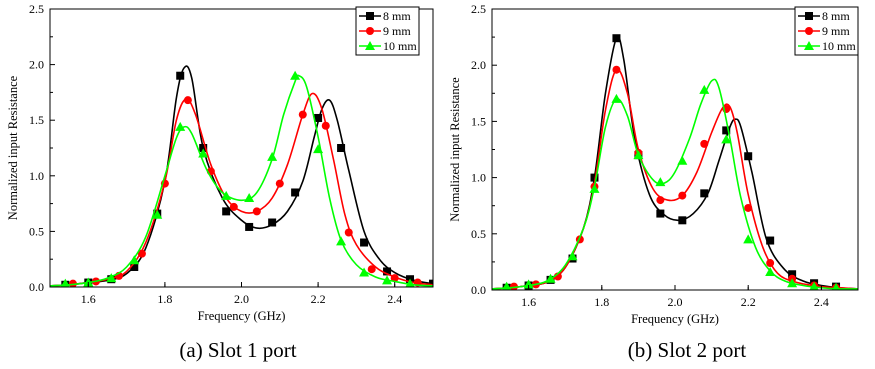 This screenshot has width=875, height=369. What do you see at coordinates (478, 121) in the screenshot?
I see `y-tick-label: 1.5` at bounding box center [478, 121].